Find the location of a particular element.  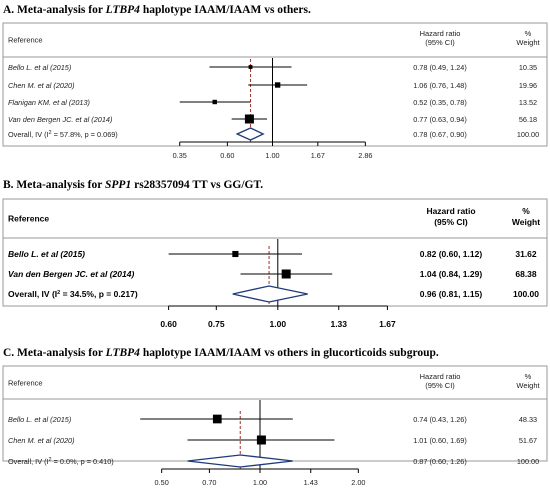

panel-title-suffix: haplotype IAAM/IAAM vs others. is located at coordinates (225, 10).